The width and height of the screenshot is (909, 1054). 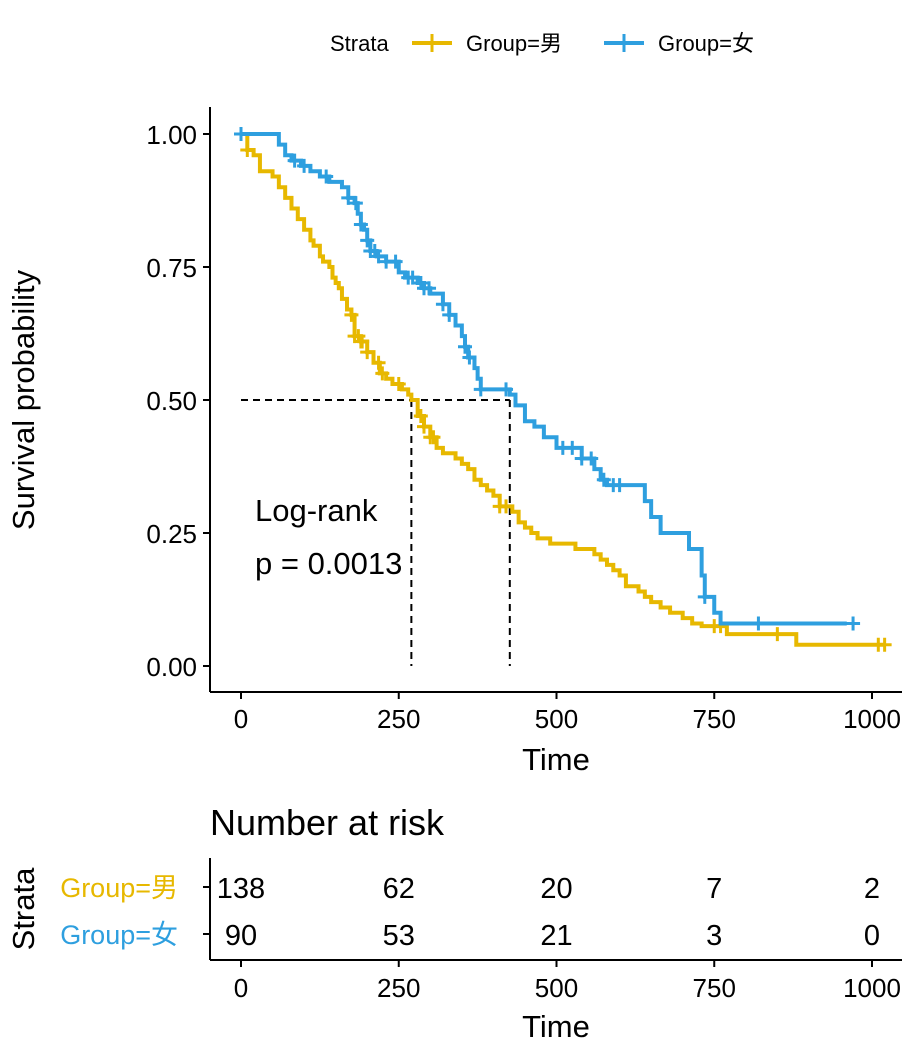 What do you see at coordinates (583, 43) in the screenshot?
I see `legend-items: Group=男 Group=女` at bounding box center [583, 43].